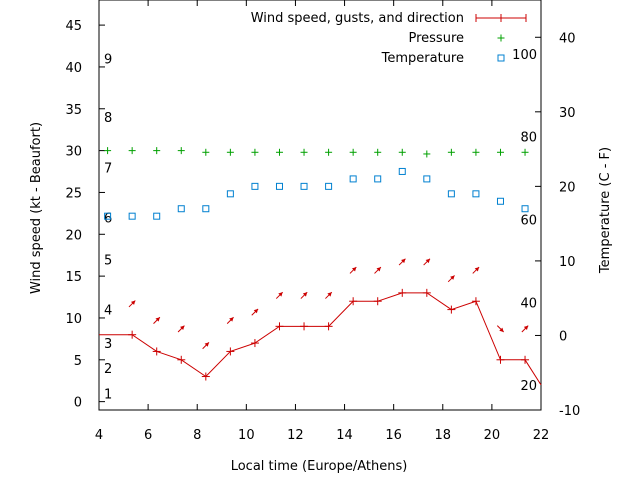 The image size is (640, 480). Describe the element at coordinates (36, 208) in the screenshot. I see `y-axis-left-label: Wind speed (kt - Beaufort)` at that location.